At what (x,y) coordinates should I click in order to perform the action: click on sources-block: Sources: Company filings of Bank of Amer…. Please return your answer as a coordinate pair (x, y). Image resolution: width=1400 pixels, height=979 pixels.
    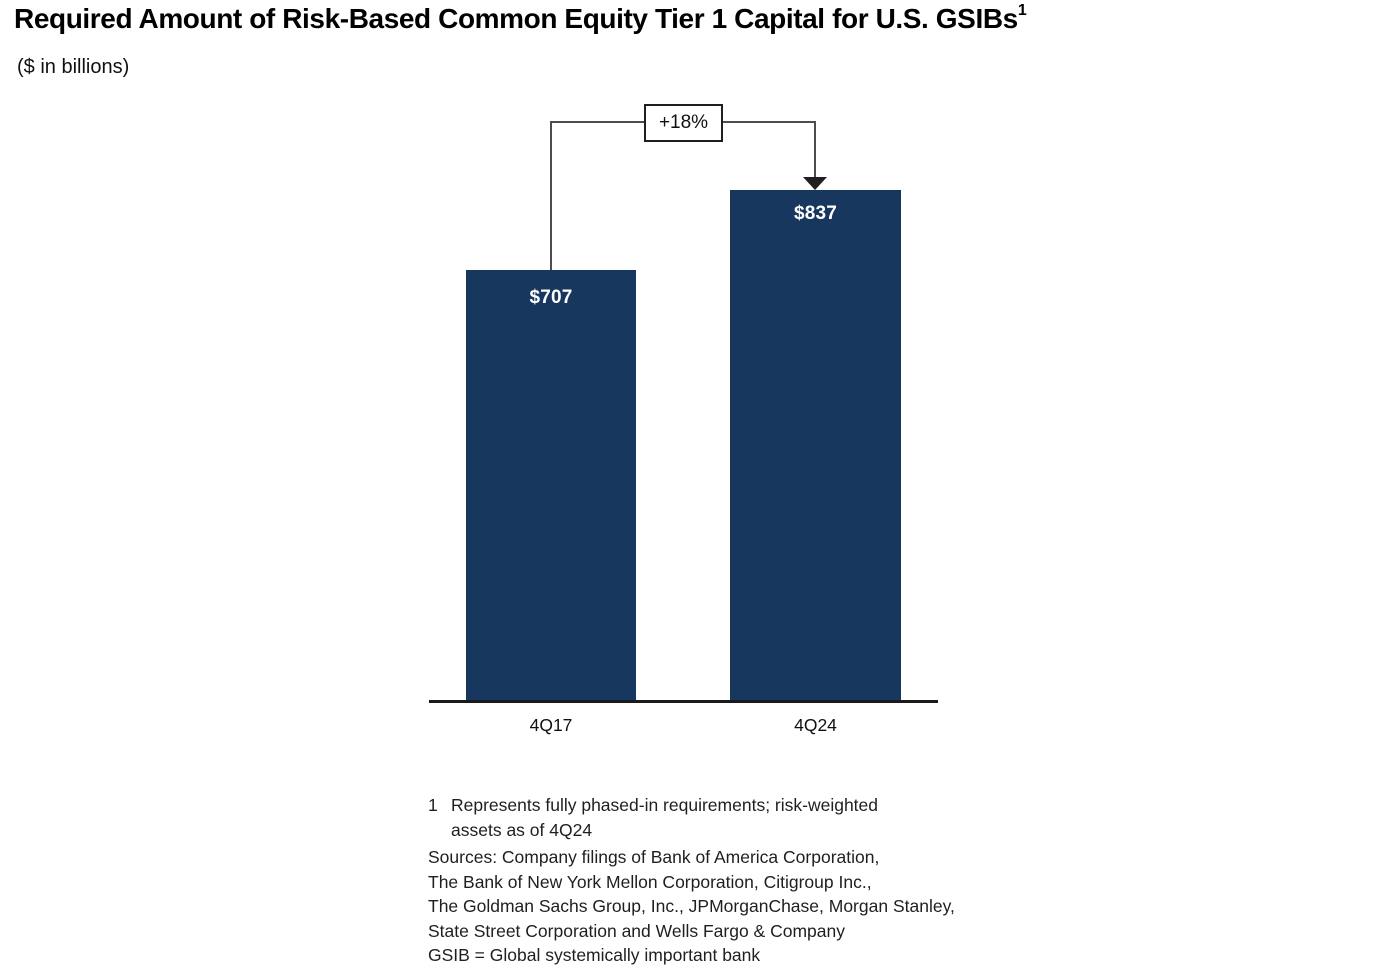
    Looking at the image, I should click on (691, 894).